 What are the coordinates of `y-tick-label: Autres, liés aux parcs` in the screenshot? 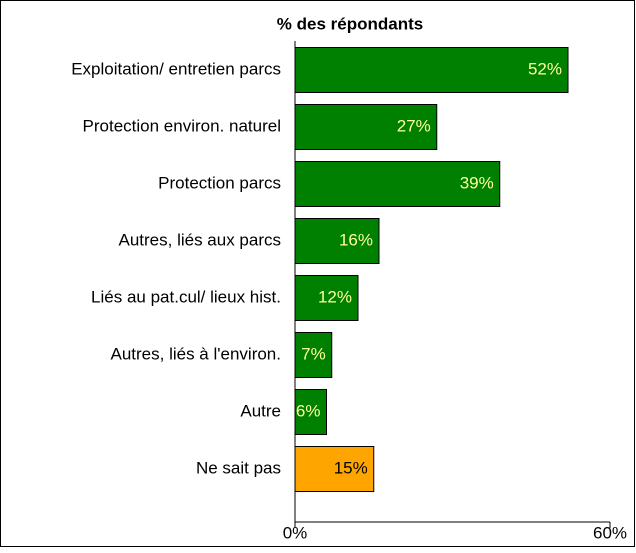 It's located at (199, 239).